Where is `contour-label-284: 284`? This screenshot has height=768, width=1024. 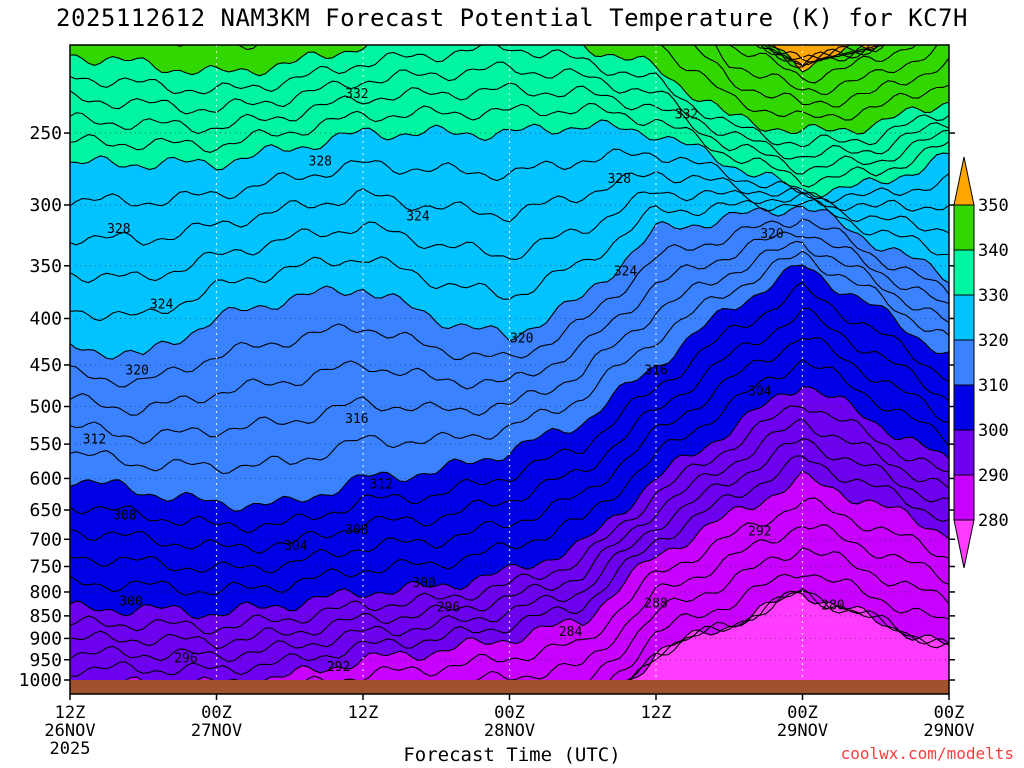
contour-label-284: 284 is located at coordinates (571, 632).